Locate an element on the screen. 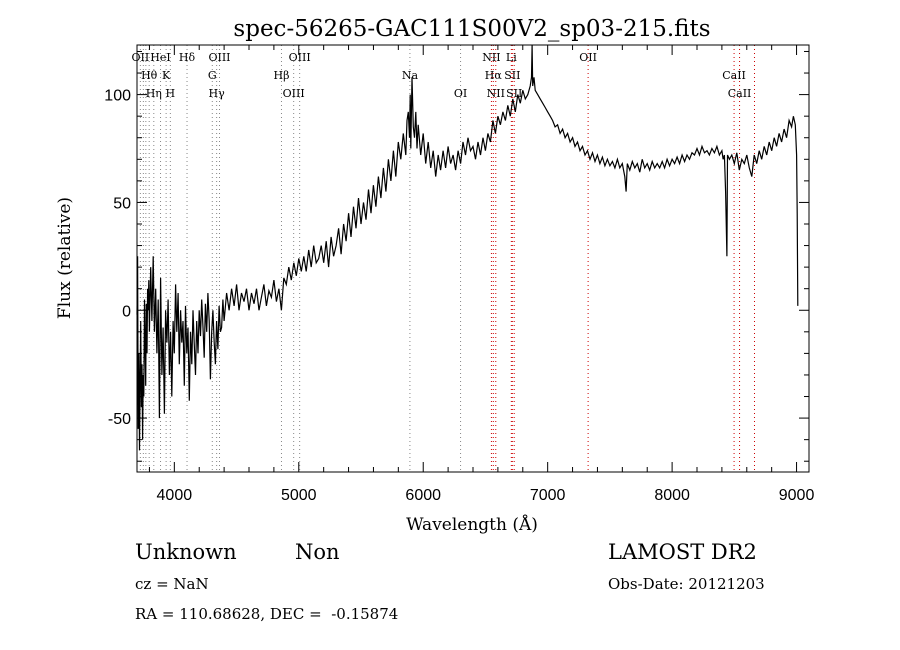 The image size is (900, 650). y-tick-label: 50 is located at coordinates (122, 203).